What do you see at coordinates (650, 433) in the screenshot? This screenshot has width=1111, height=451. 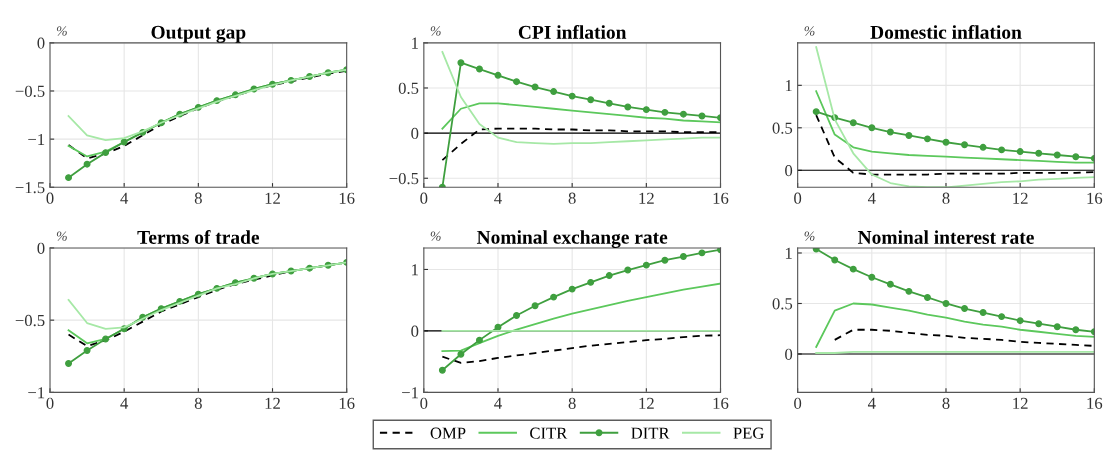 I see `legend-label: DITR` at bounding box center [650, 433].